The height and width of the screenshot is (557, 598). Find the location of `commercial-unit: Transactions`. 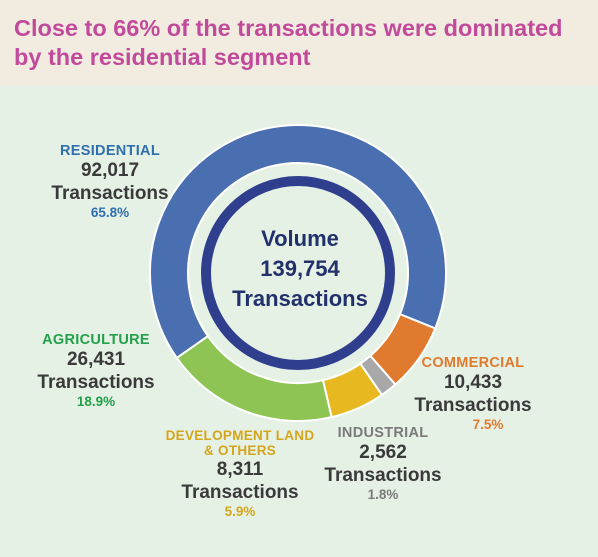

commercial-unit: Transactions is located at coordinates (473, 405).